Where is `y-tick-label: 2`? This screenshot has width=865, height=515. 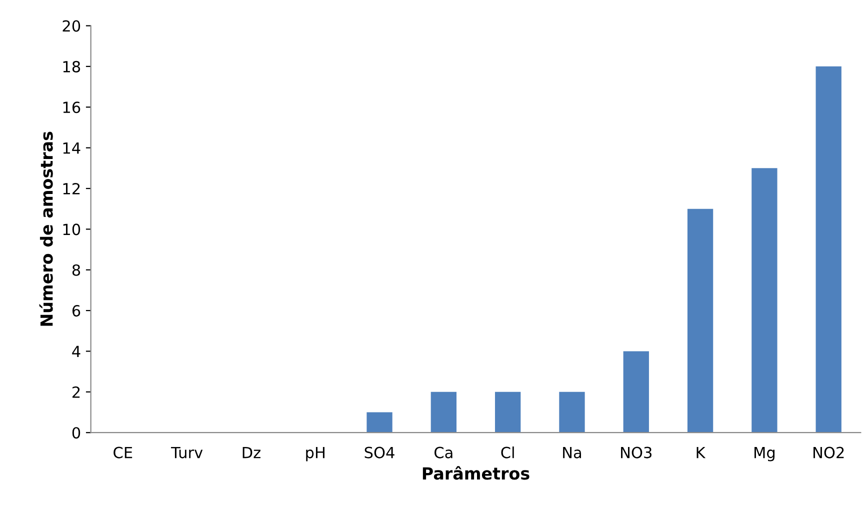
y-tick-label: 2 is located at coordinates (76, 392).